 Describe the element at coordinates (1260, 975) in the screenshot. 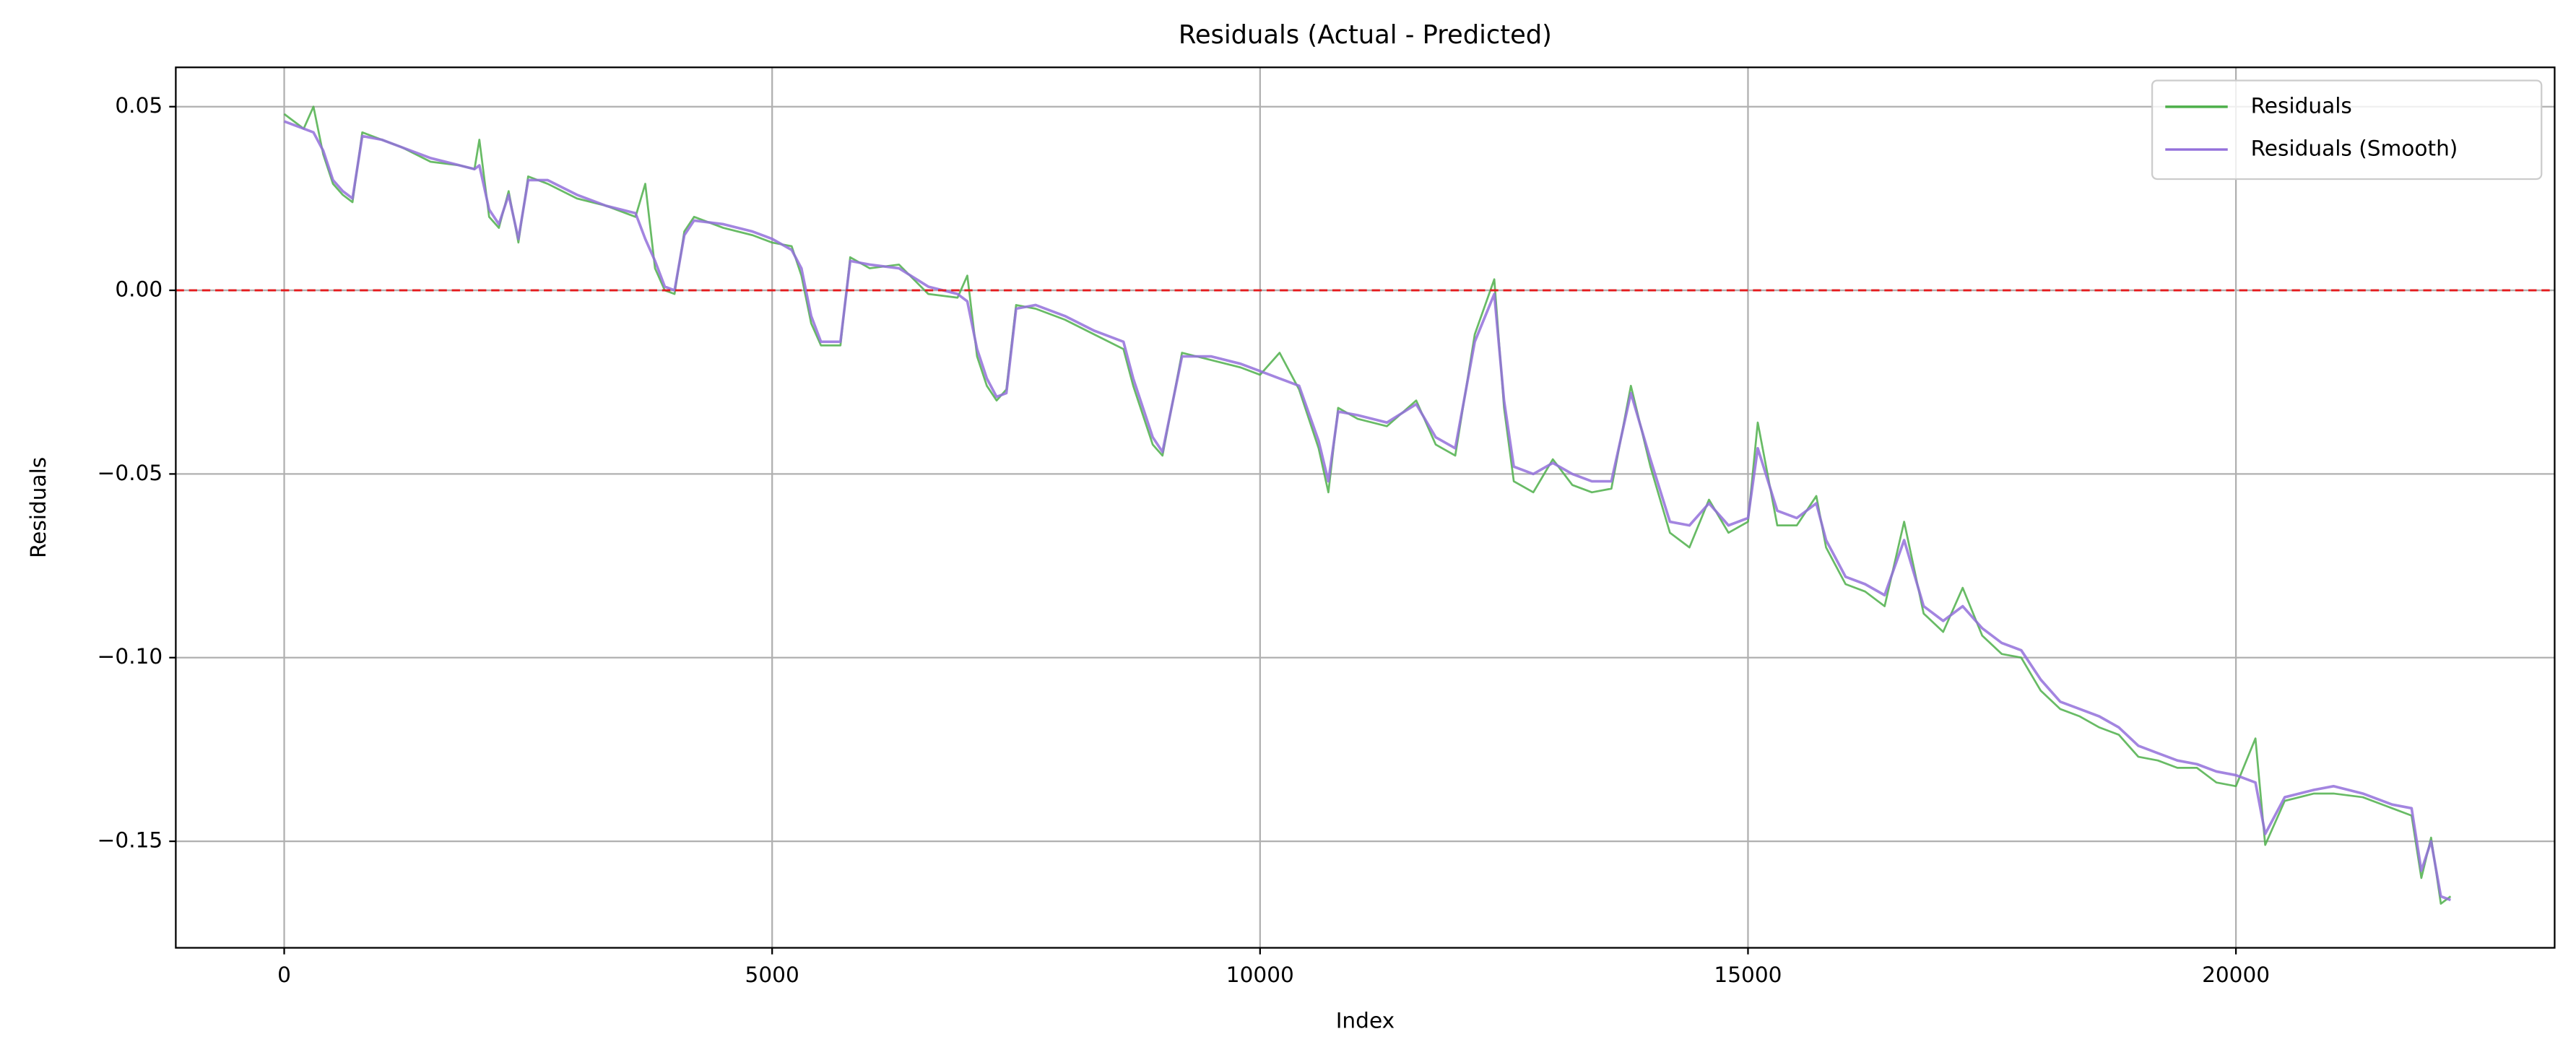

I see `x-tick-label: 10000` at that location.